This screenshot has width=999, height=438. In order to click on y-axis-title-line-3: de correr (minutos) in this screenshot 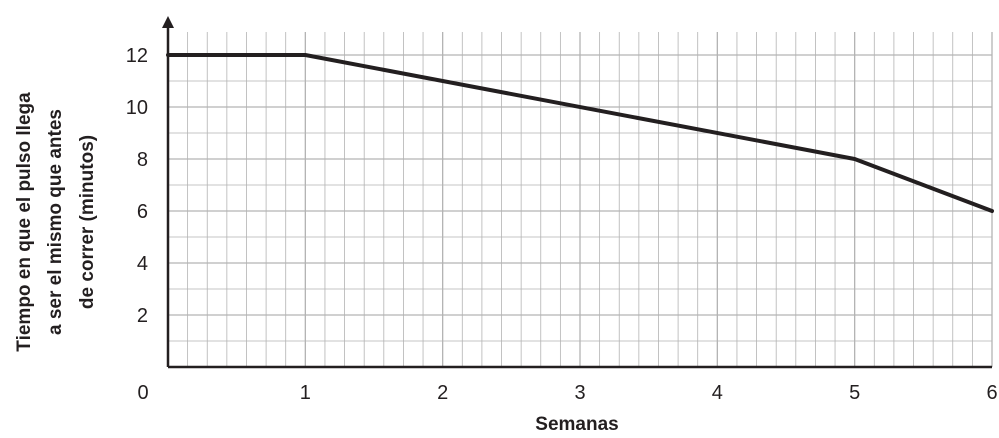, I will do `click(87, 222)`.